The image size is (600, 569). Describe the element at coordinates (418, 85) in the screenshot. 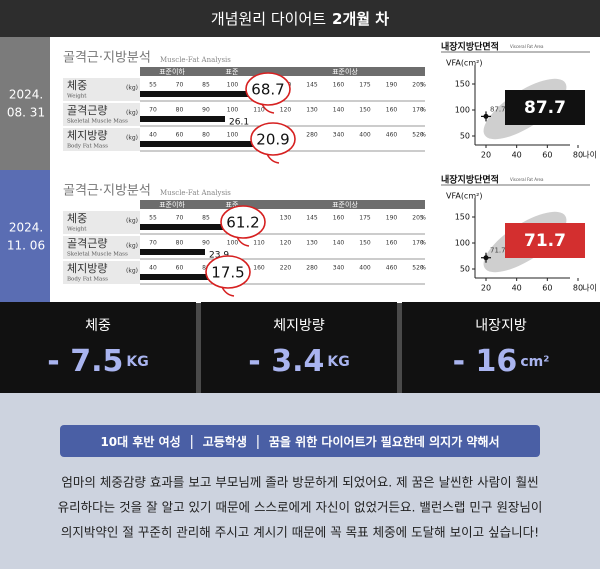

I see `scale-label: 205` at that location.